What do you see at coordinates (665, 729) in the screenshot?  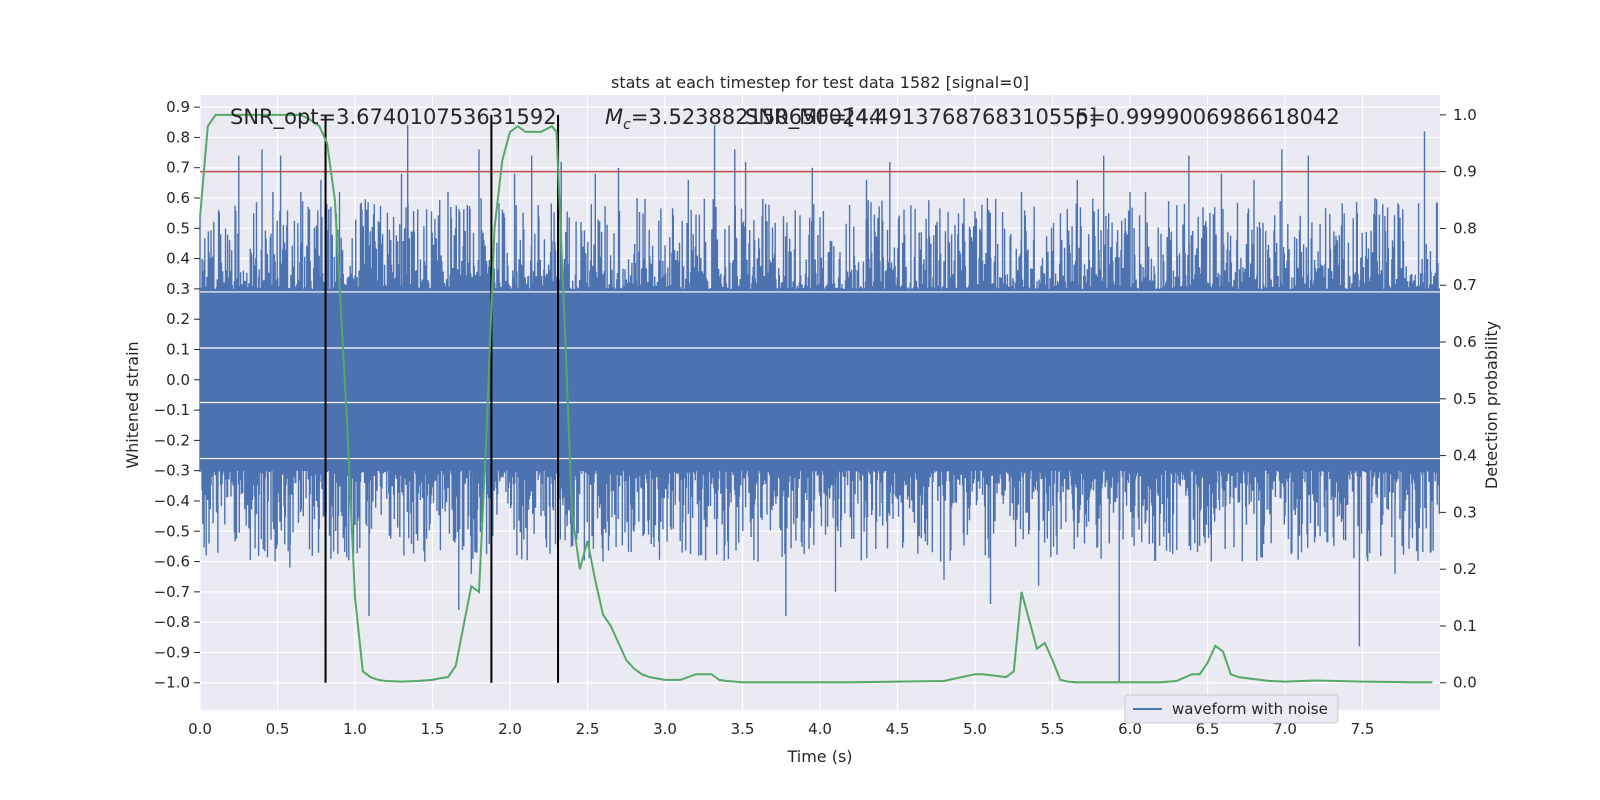 I see `x-tick-label: 3.0` at bounding box center [665, 729].